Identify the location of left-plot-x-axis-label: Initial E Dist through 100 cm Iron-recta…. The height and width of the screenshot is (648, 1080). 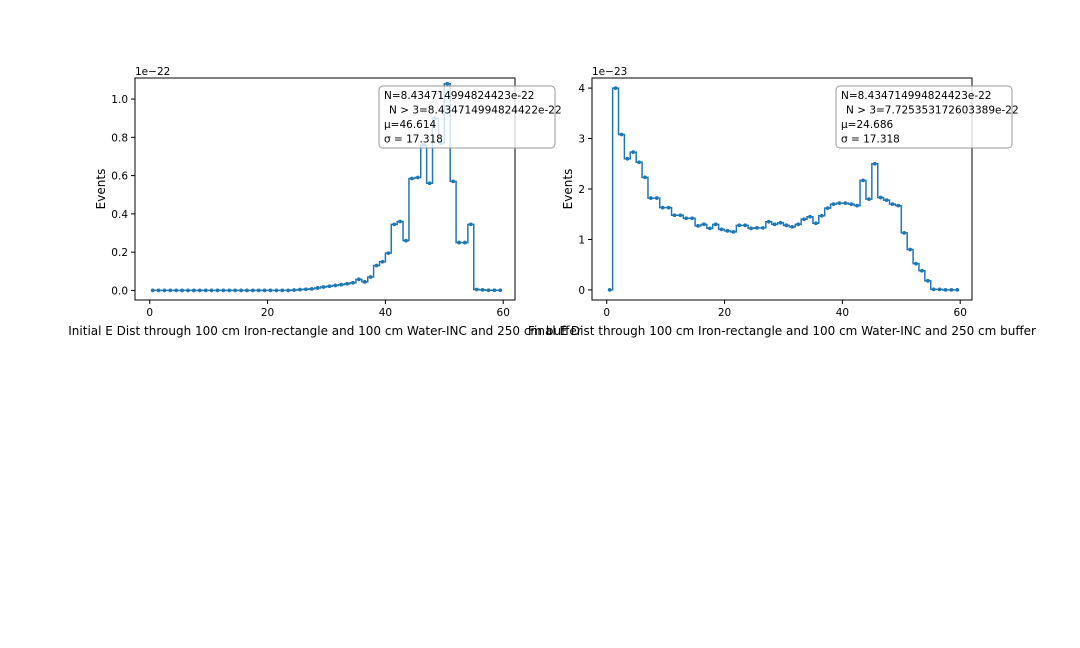
(325, 331).